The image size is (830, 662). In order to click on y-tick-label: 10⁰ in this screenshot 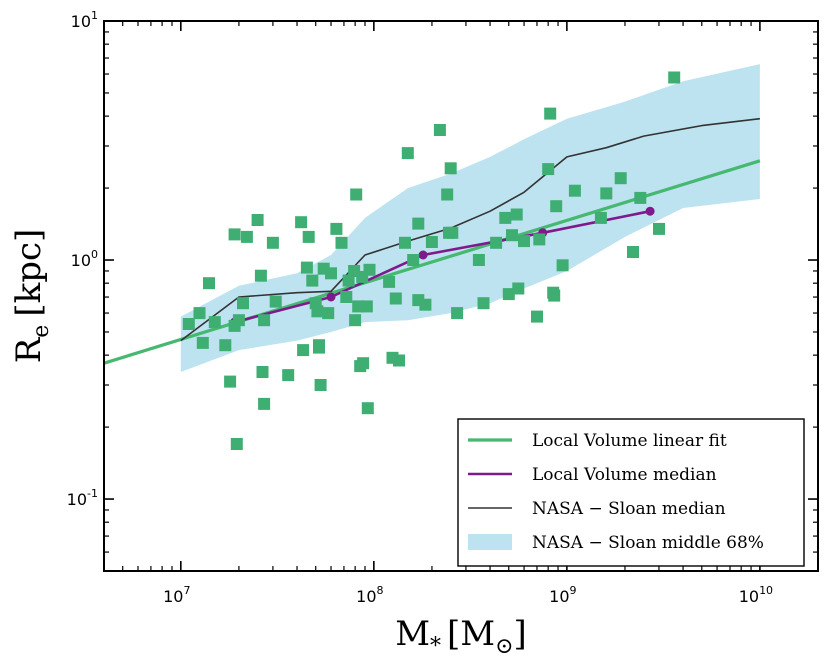, I will do `click(84, 259)`.